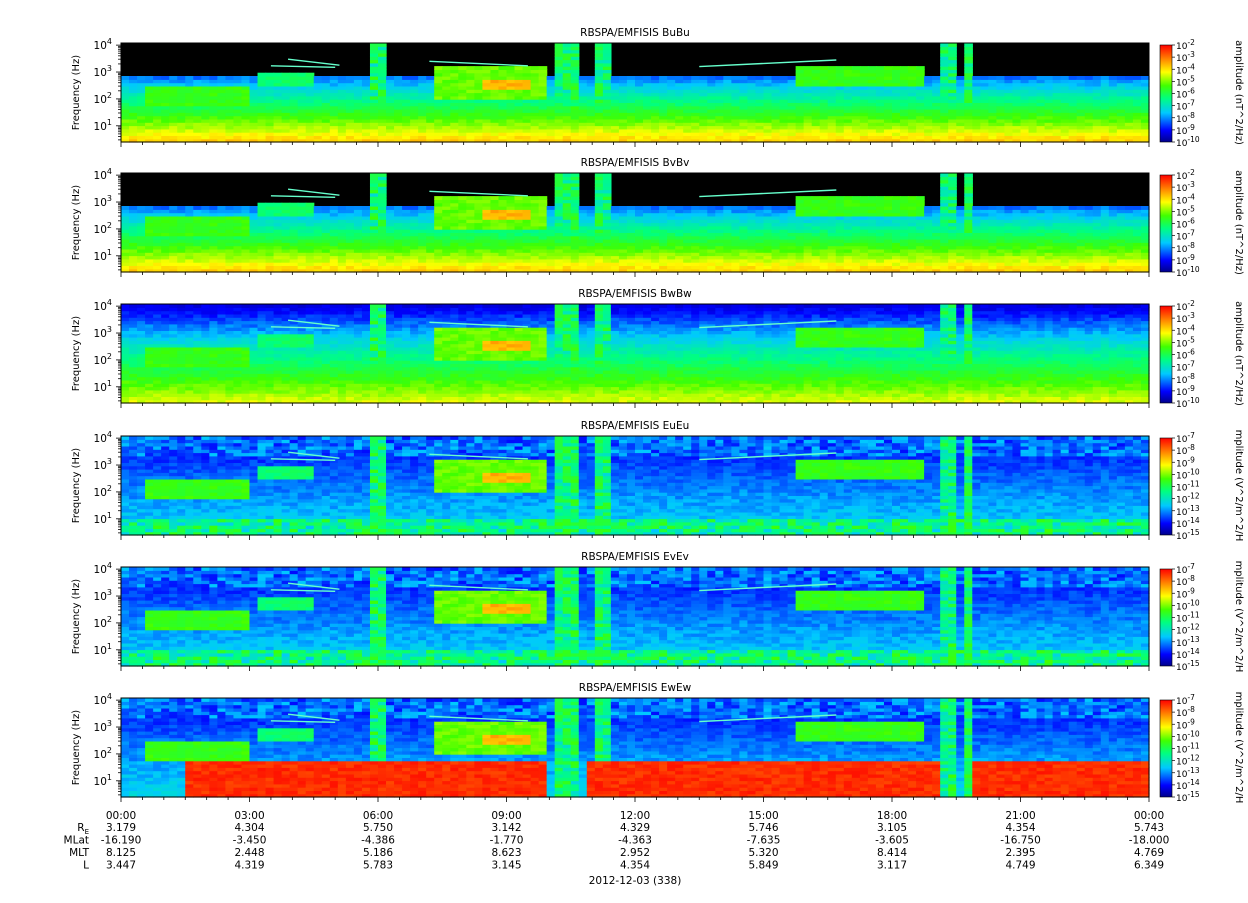 Image resolution: width=1248 pixels, height=903 pixels. Describe the element at coordinates (103, 44) in the screenshot. I see `y-tick-label: 10⁴` at that location.